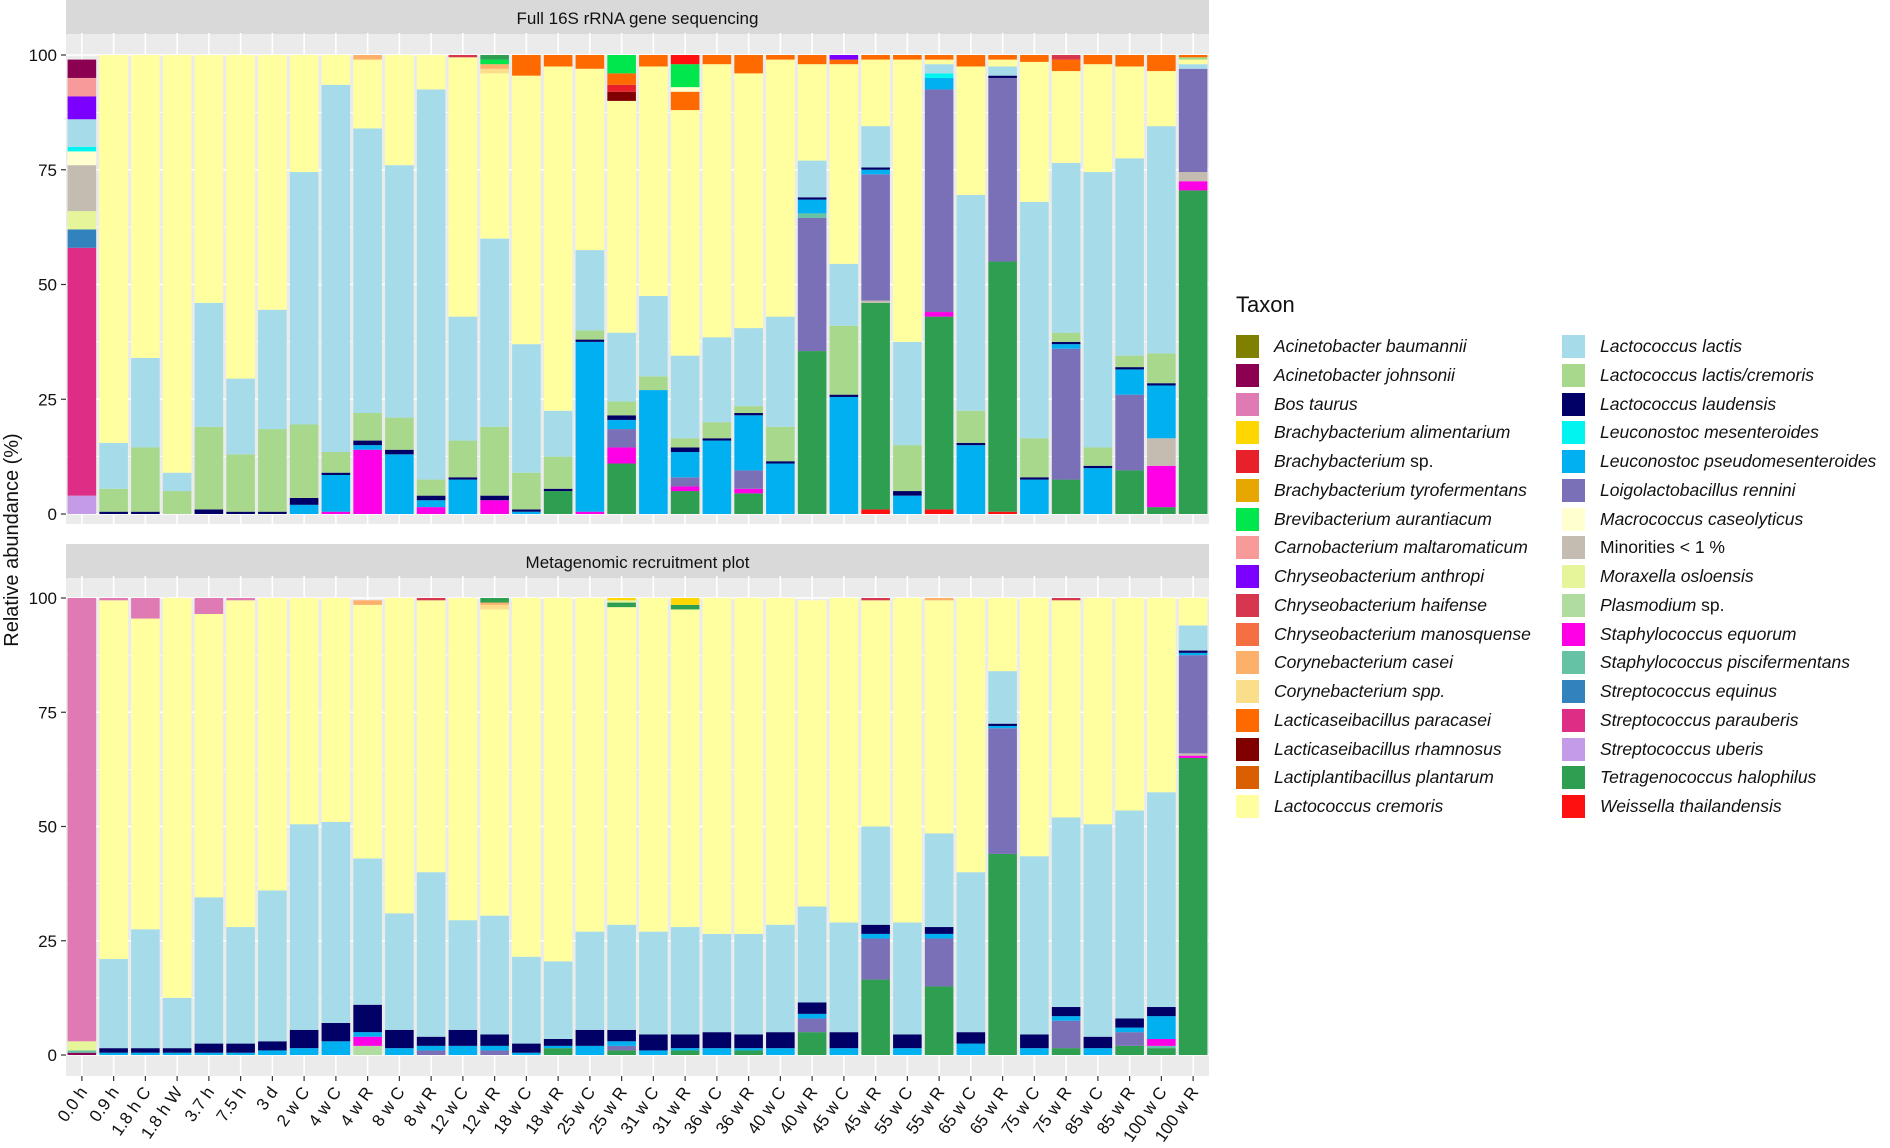 This screenshot has width=1890, height=1148. I want to click on legend-label: Minorities < 1 %, so click(1662, 547).